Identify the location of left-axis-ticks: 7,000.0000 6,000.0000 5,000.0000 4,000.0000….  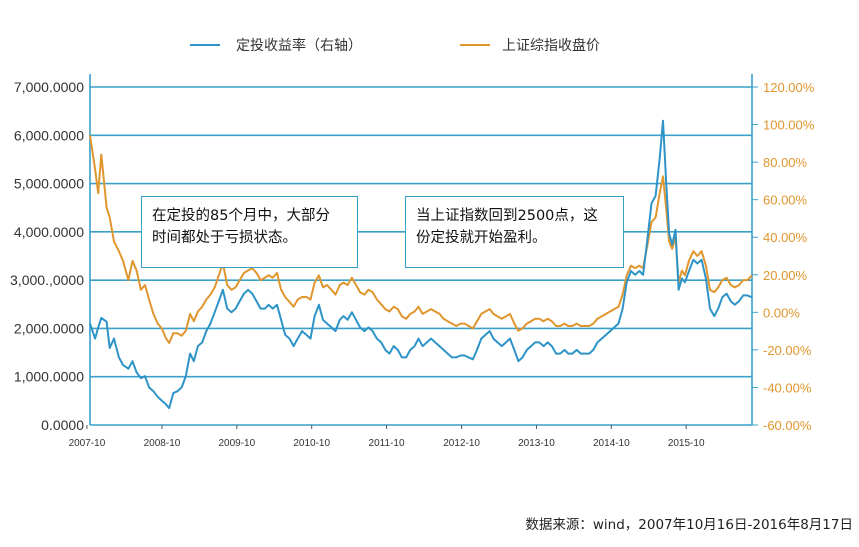
(47, 256).